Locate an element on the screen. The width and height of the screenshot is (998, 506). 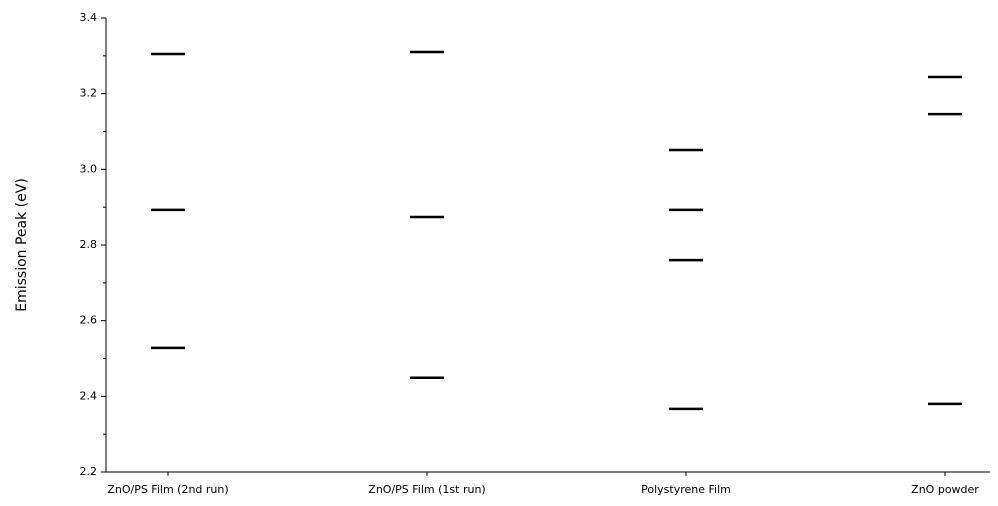
y-tick-label: 3.4 is located at coordinates (89, 17).